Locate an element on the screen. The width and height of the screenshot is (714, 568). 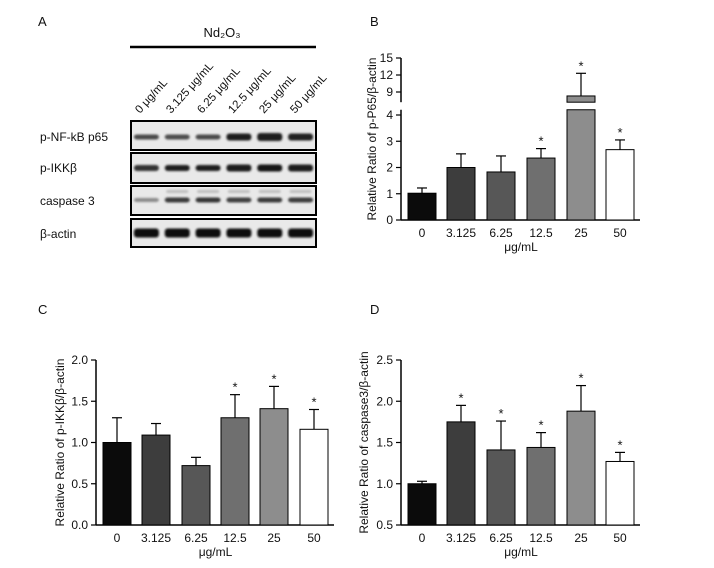
chart-c-y-tick-label-2-0: 2.0 is located at coordinates (79, 360).